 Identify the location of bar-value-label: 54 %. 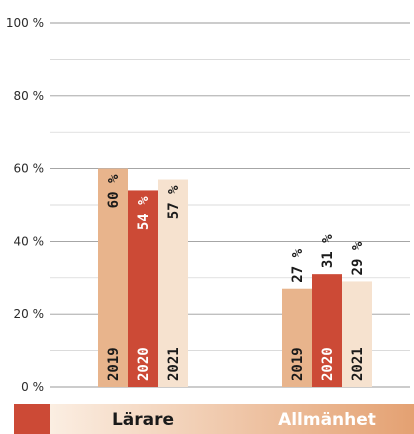
(144, 213).